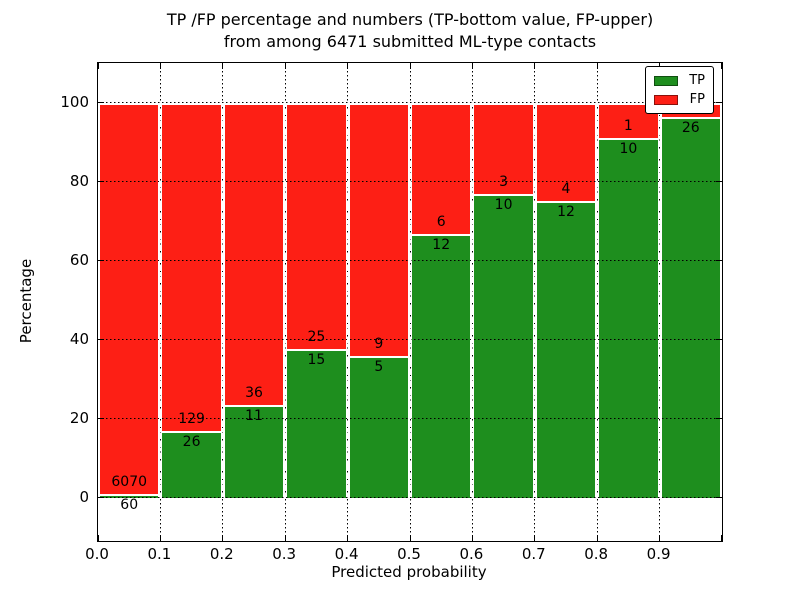  Describe the element at coordinates (129, 504) in the screenshot. I see `tp-count-label: 60` at that location.